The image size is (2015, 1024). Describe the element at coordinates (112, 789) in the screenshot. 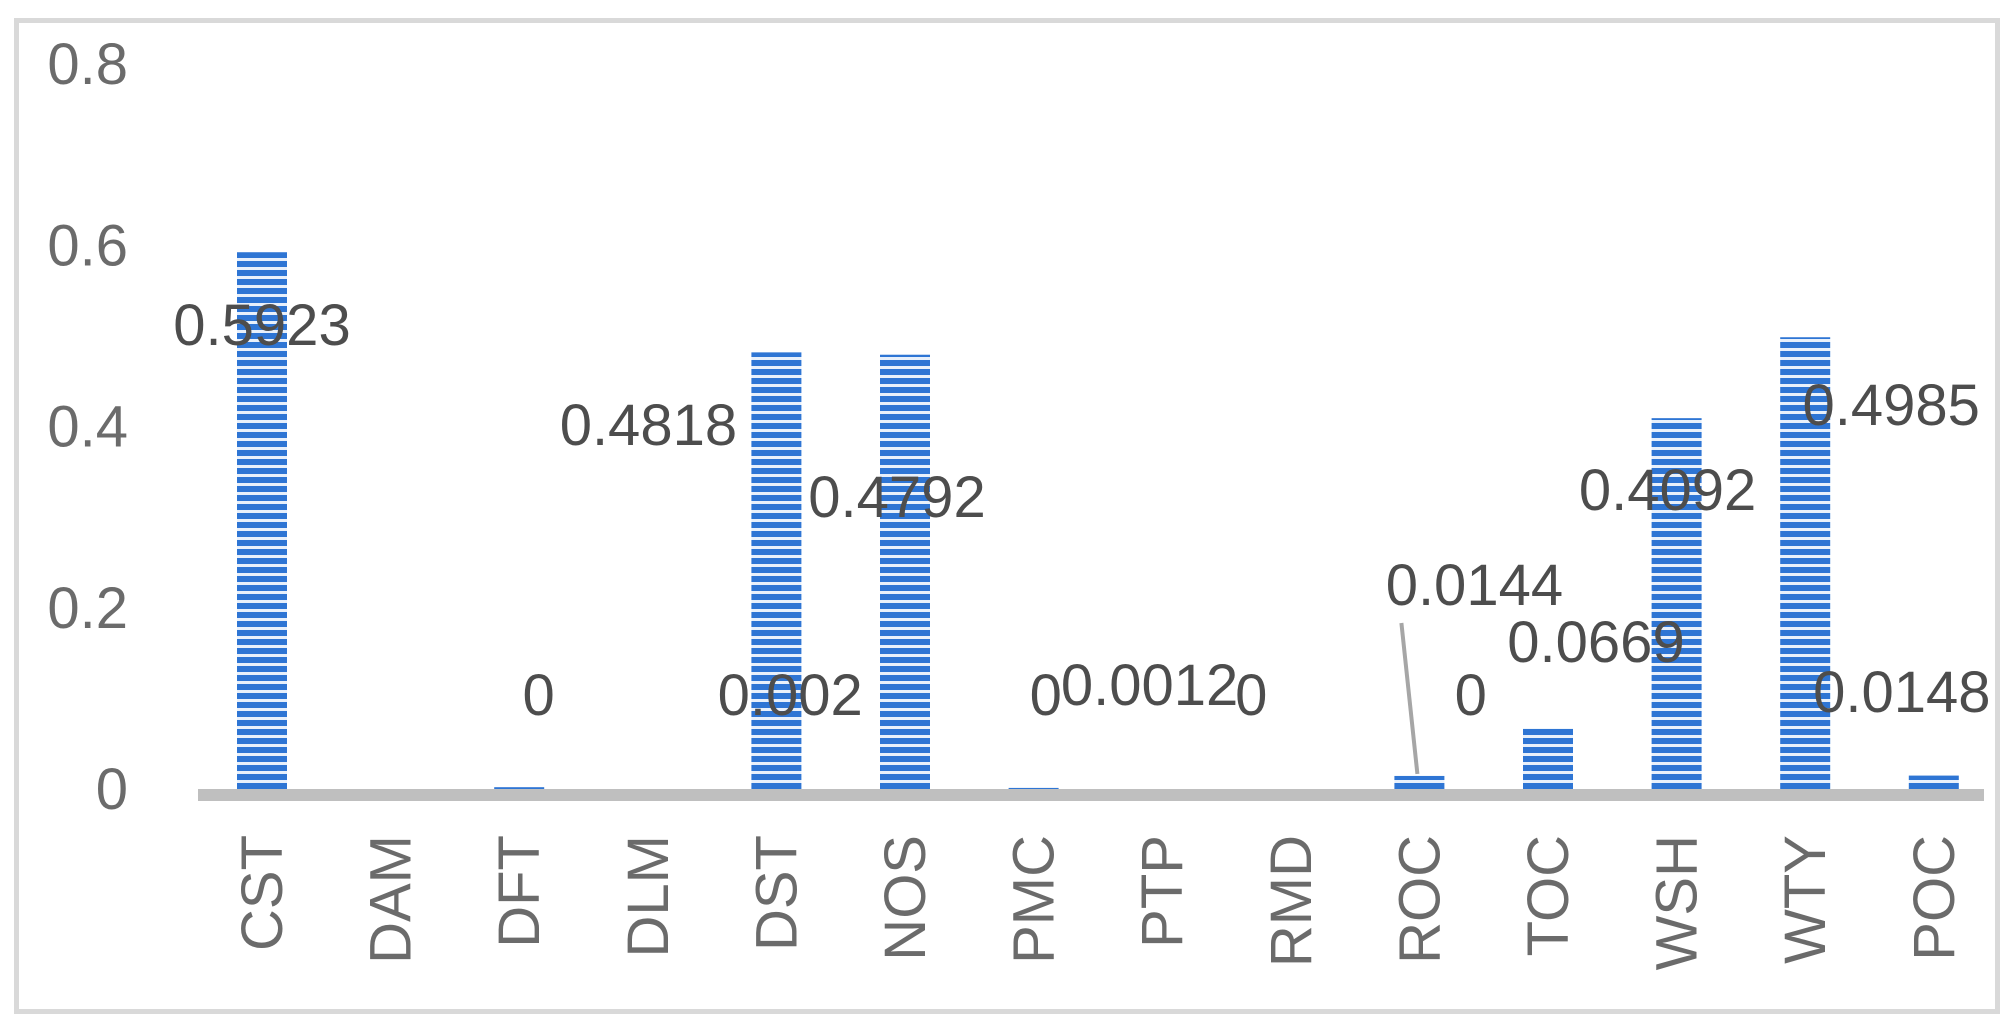

I see `y-tick-label: 0` at that location.